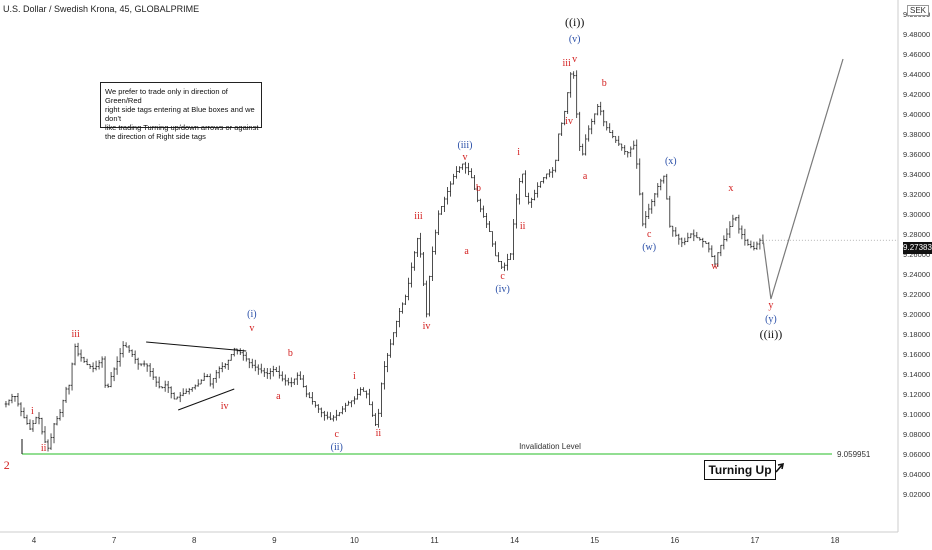 This screenshot has width=932, height=550. Describe the element at coordinates (514, 540) in the screenshot. I see `x-tick-label: 14` at that location.